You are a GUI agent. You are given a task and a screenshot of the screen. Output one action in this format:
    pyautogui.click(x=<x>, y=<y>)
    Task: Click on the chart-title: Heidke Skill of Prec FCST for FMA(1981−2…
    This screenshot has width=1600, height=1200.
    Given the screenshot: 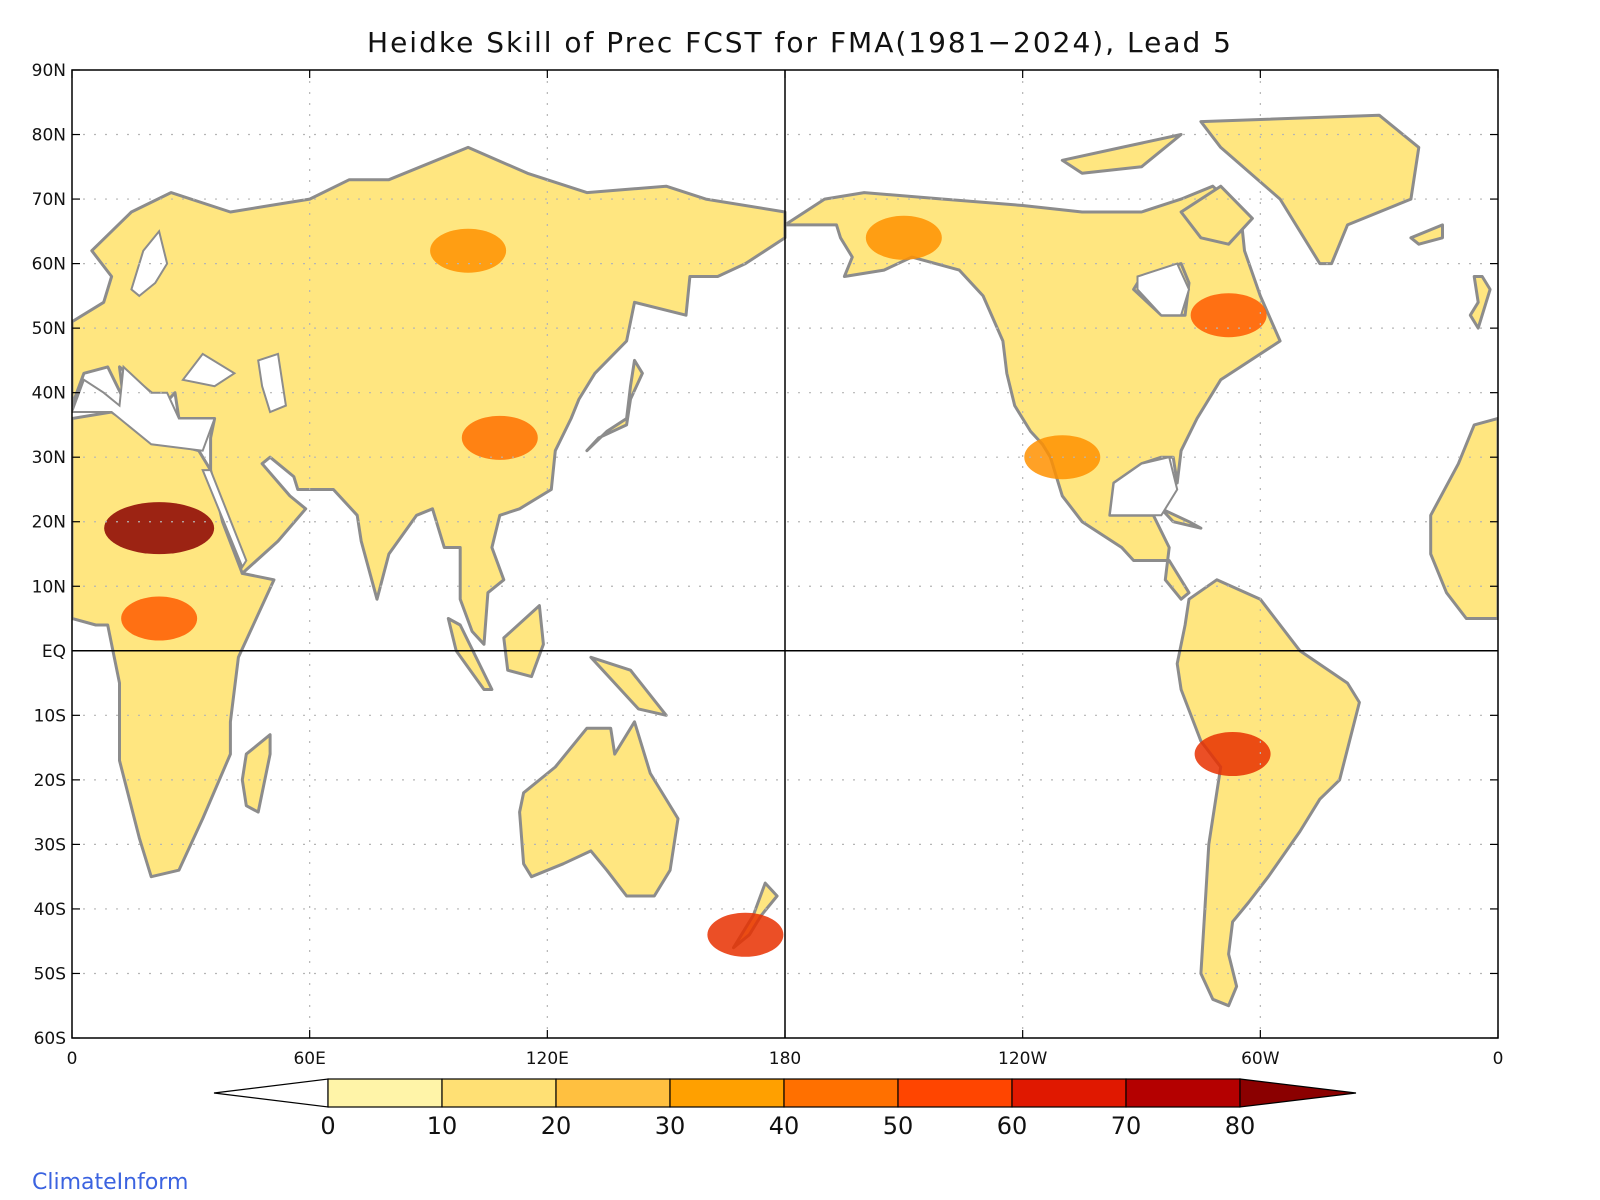 What is the action you would take?
    pyautogui.click(x=800, y=42)
    